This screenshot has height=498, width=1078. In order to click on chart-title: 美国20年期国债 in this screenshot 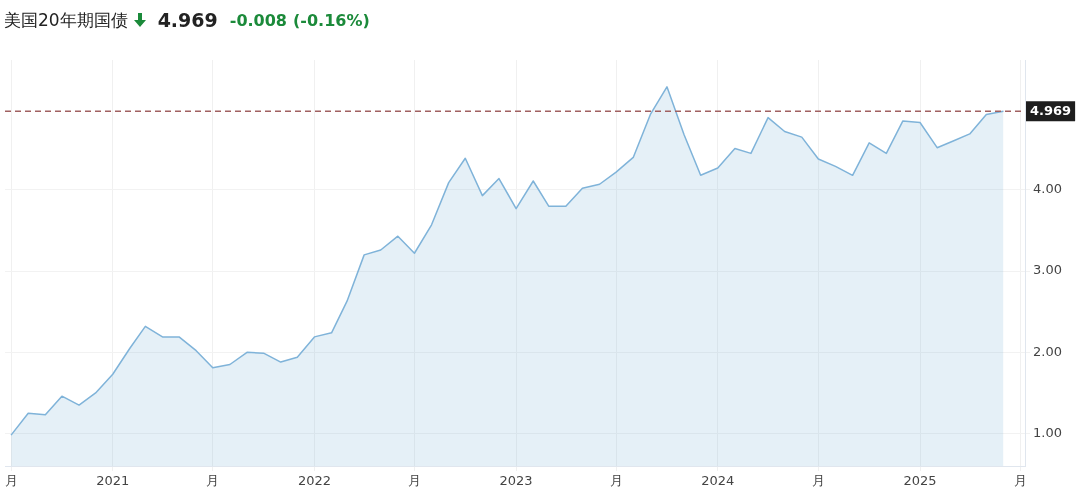, I will do `click(66, 20)`.